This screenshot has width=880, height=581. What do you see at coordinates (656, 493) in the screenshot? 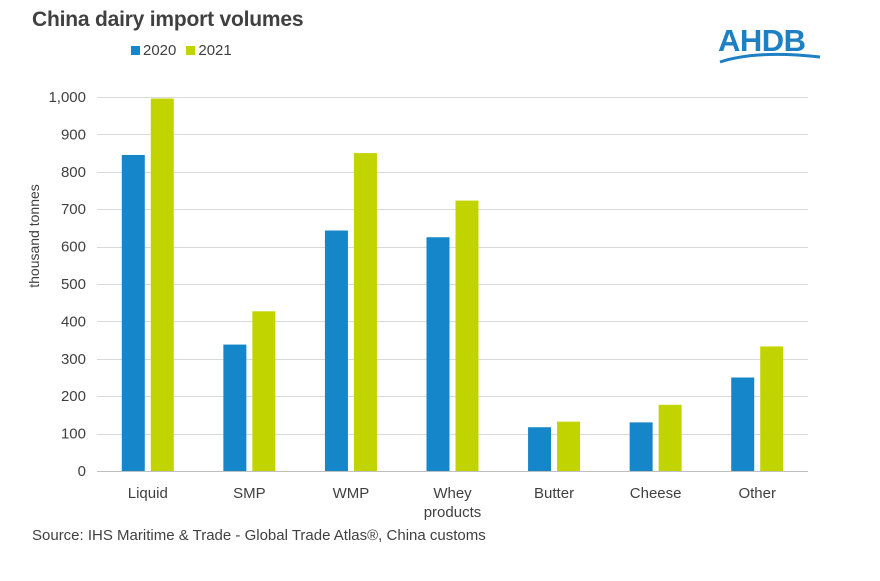
I see `x-tick-label: Cheese` at bounding box center [656, 493].